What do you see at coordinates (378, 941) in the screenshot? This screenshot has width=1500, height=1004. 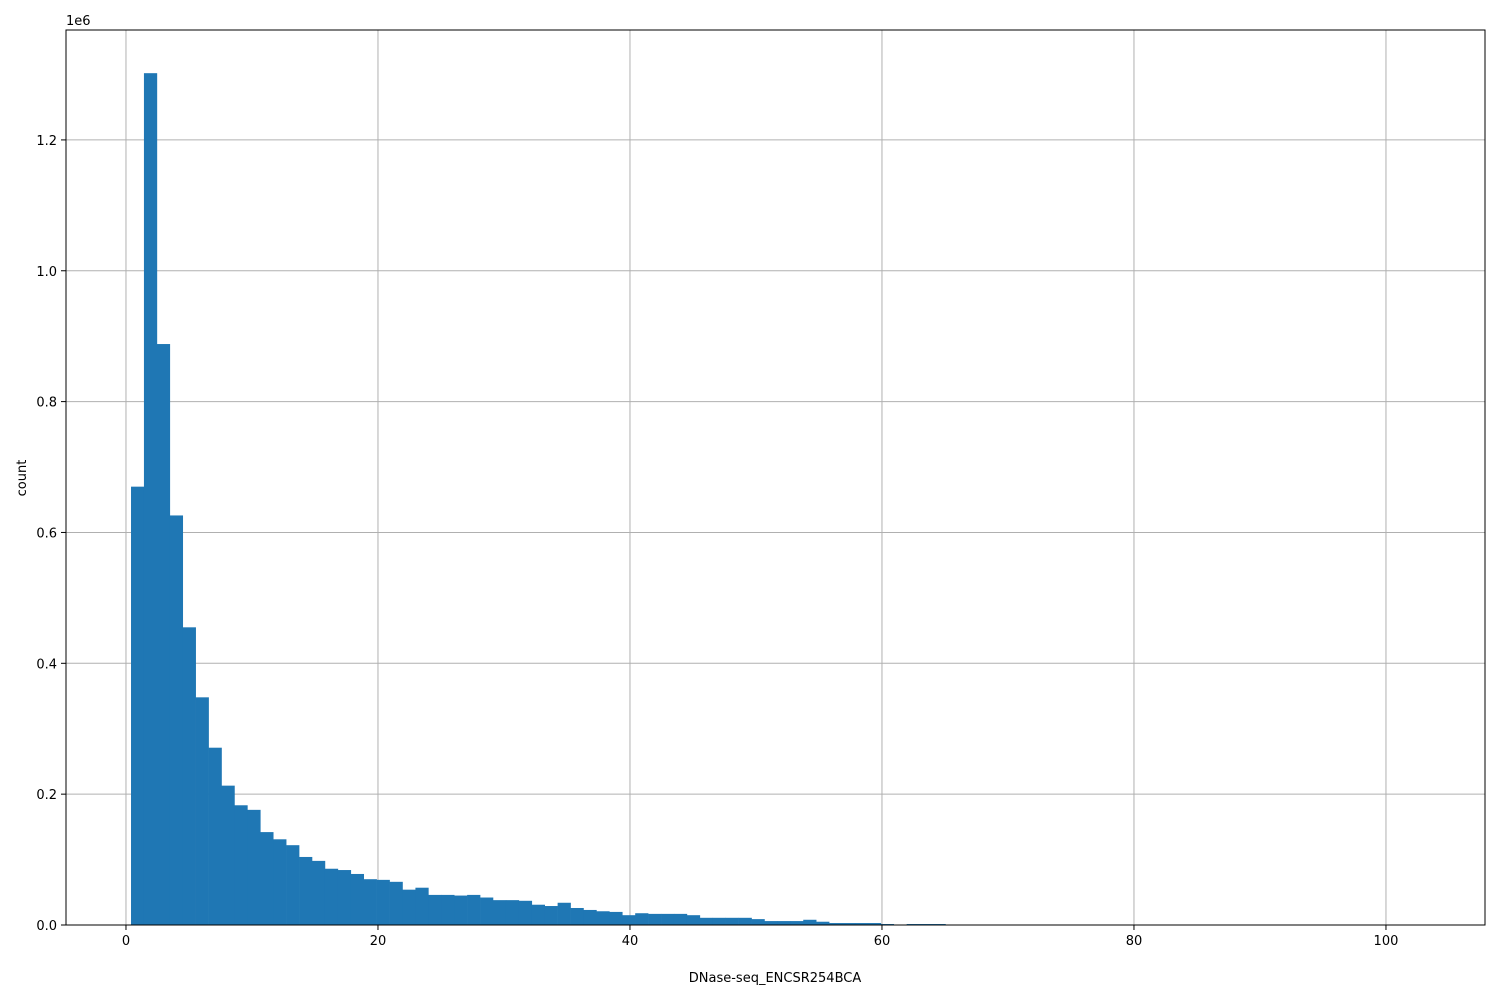 I see `x-tick-label: 20` at bounding box center [378, 941].